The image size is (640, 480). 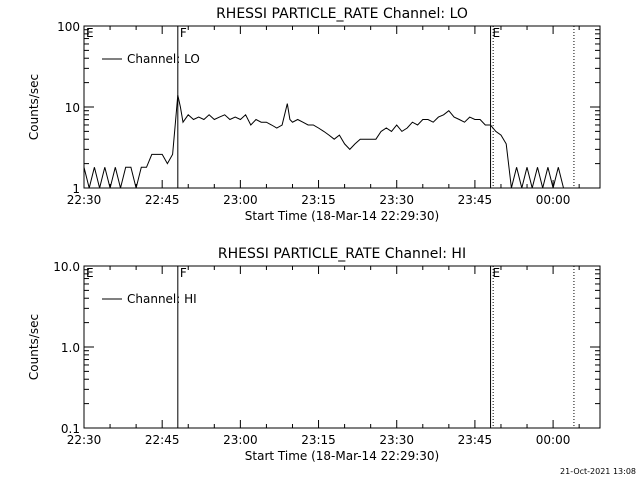 I want to click on y-tick-label: 0.1, so click(x=70, y=429).